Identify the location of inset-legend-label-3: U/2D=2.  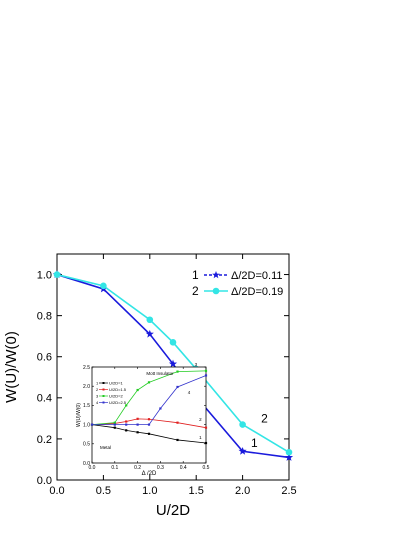
(116, 396).